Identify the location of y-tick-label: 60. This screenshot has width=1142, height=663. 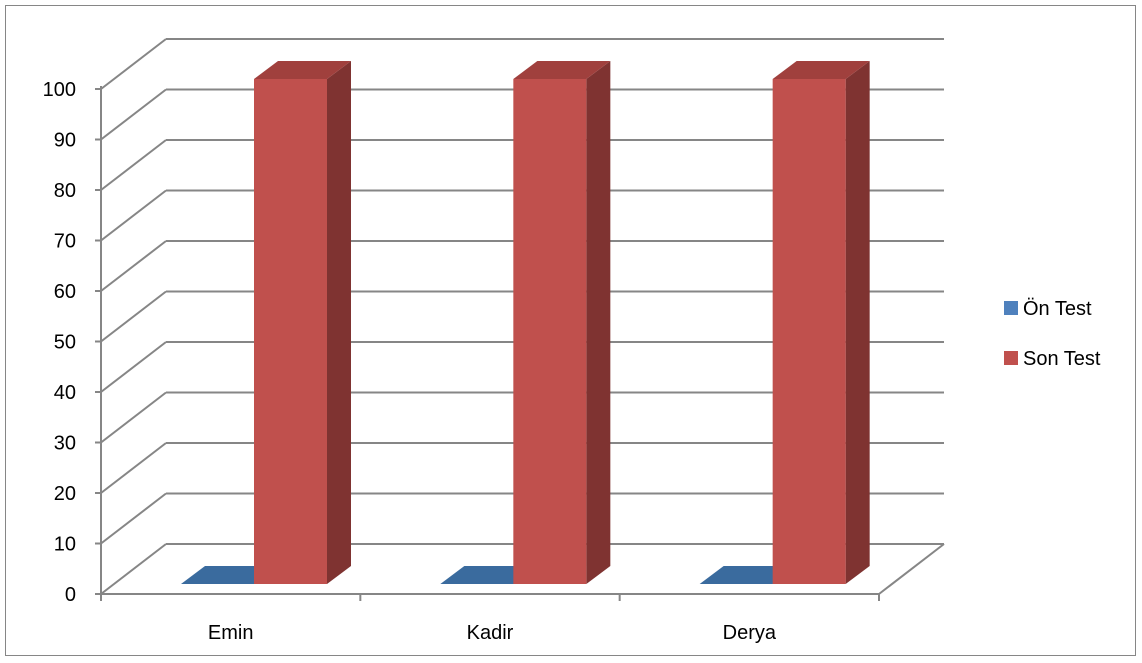
(65, 292).